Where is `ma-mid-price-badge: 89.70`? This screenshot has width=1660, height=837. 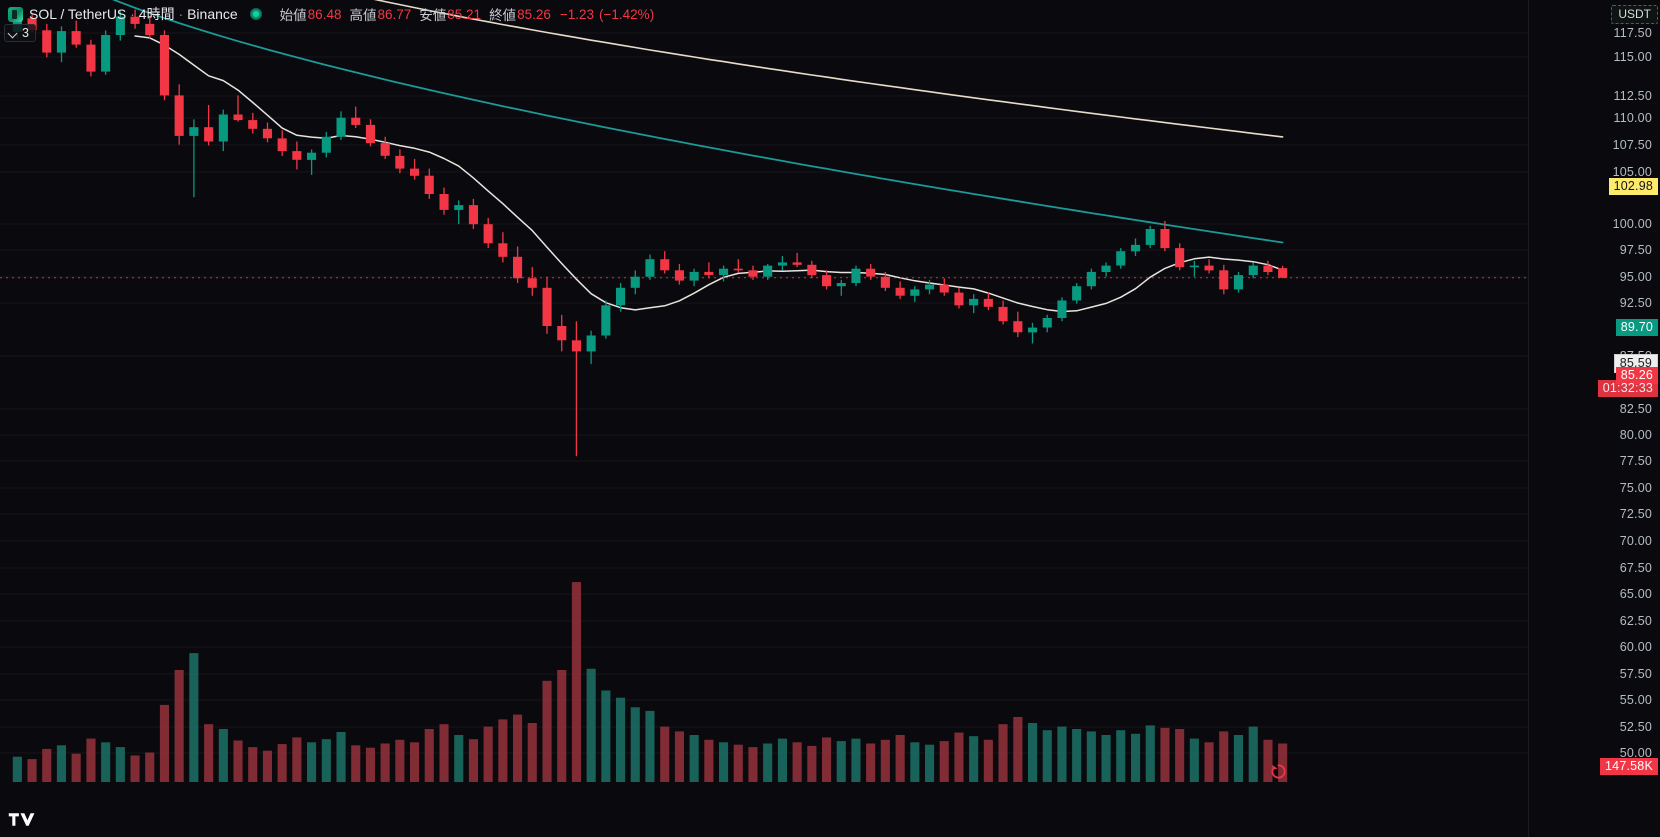
ma-mid-price-badge: 89.70 is located at coordinates (1636, 327).